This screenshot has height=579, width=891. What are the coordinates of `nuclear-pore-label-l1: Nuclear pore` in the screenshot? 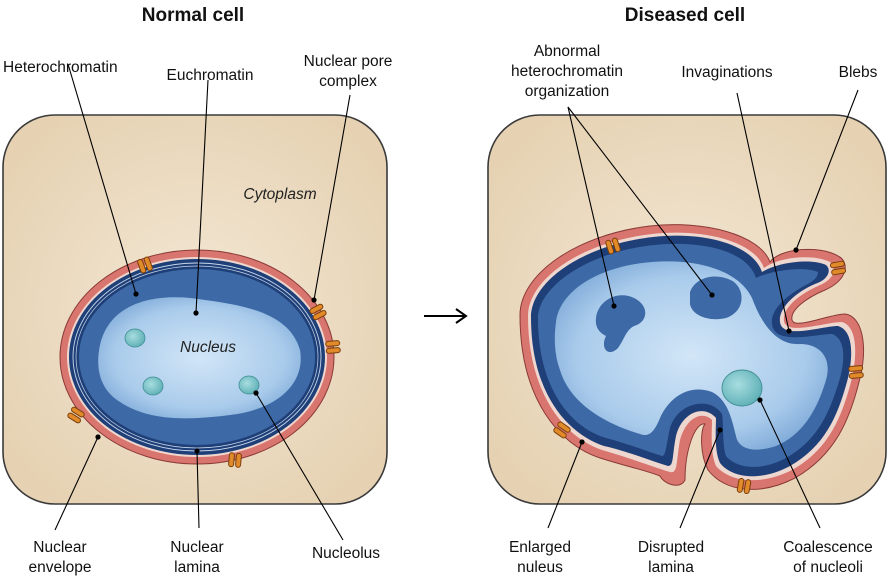 It's located at (348, 61).